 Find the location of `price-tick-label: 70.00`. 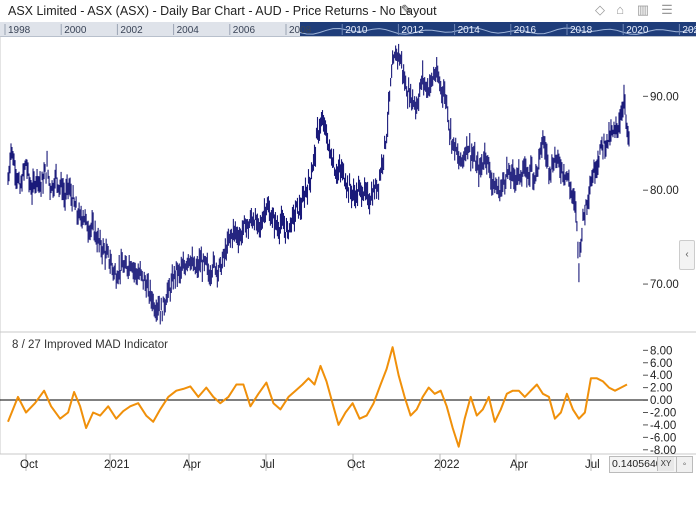

price-tick-label: 70.00 is located at coordinates (664, 285).